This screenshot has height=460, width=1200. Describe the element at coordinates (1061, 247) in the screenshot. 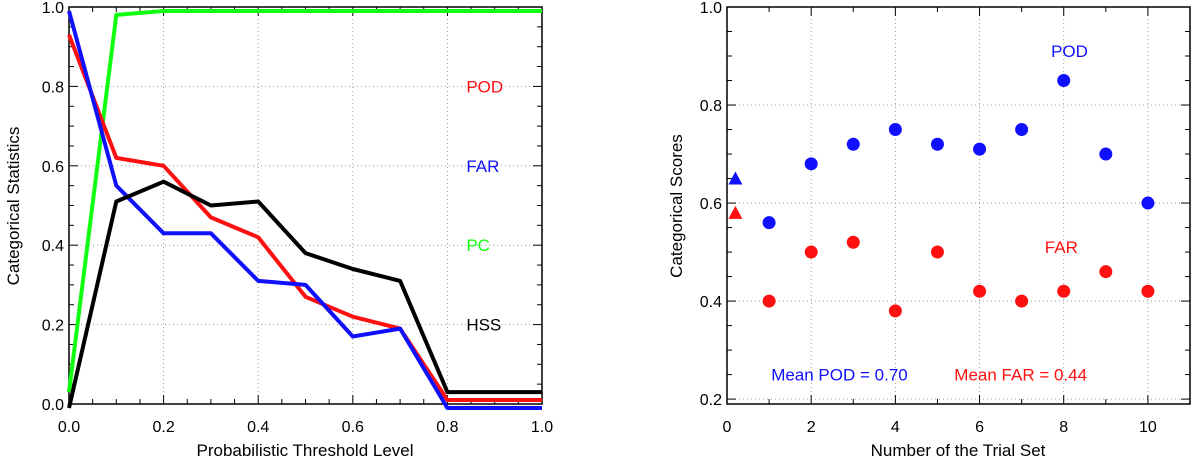

I see `scatter-label-far: FAR` at that location.